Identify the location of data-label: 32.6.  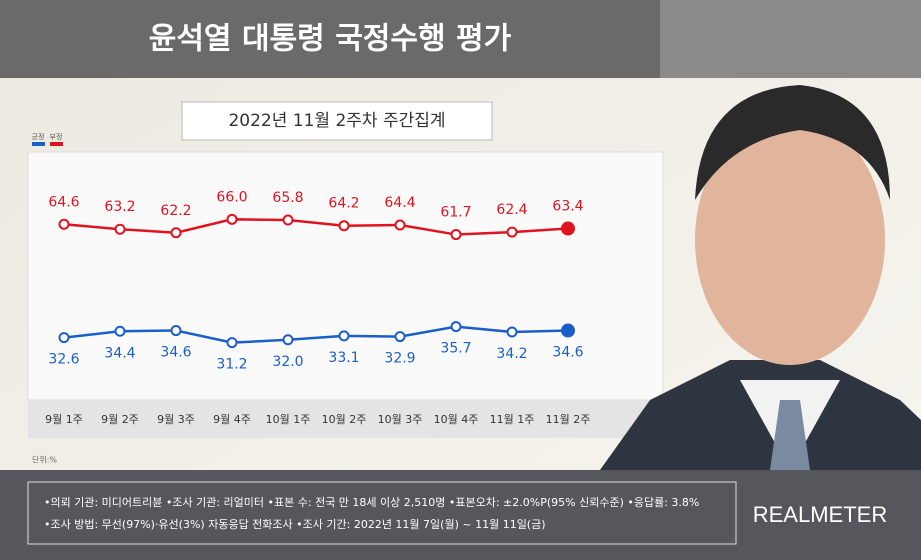
(63, 360).